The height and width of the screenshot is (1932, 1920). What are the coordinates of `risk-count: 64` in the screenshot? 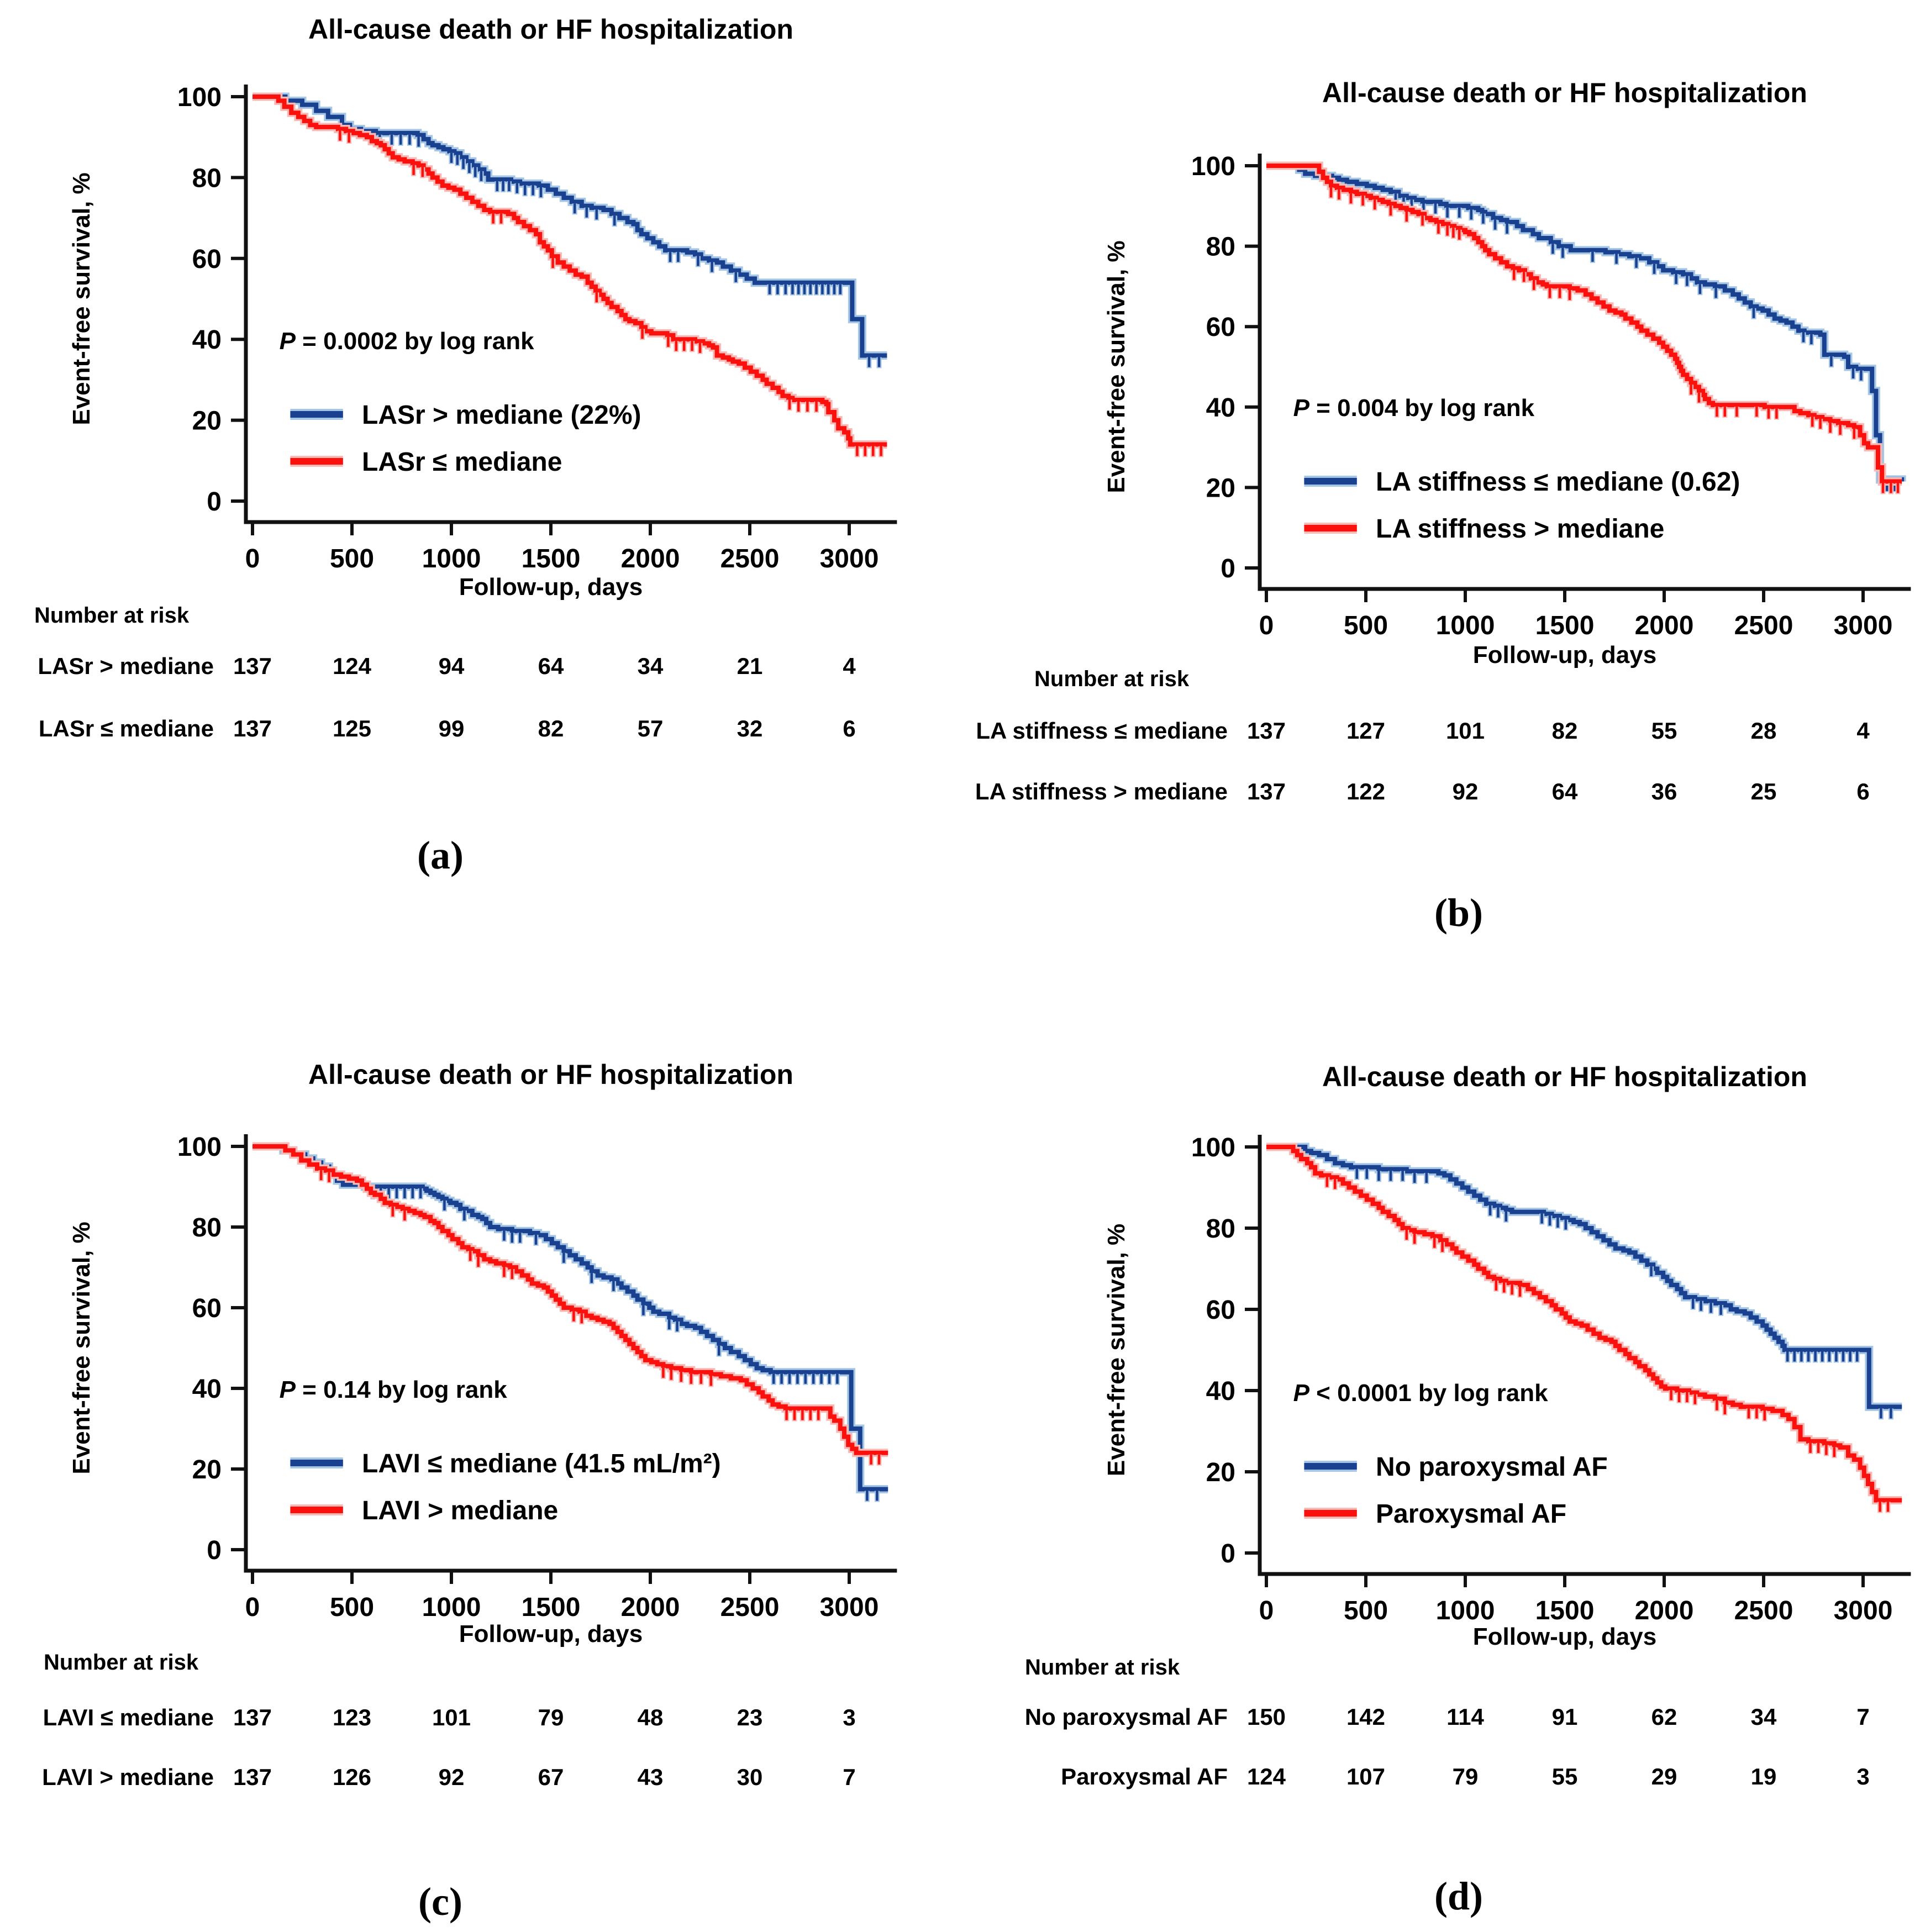 It's located at (1565, 791).